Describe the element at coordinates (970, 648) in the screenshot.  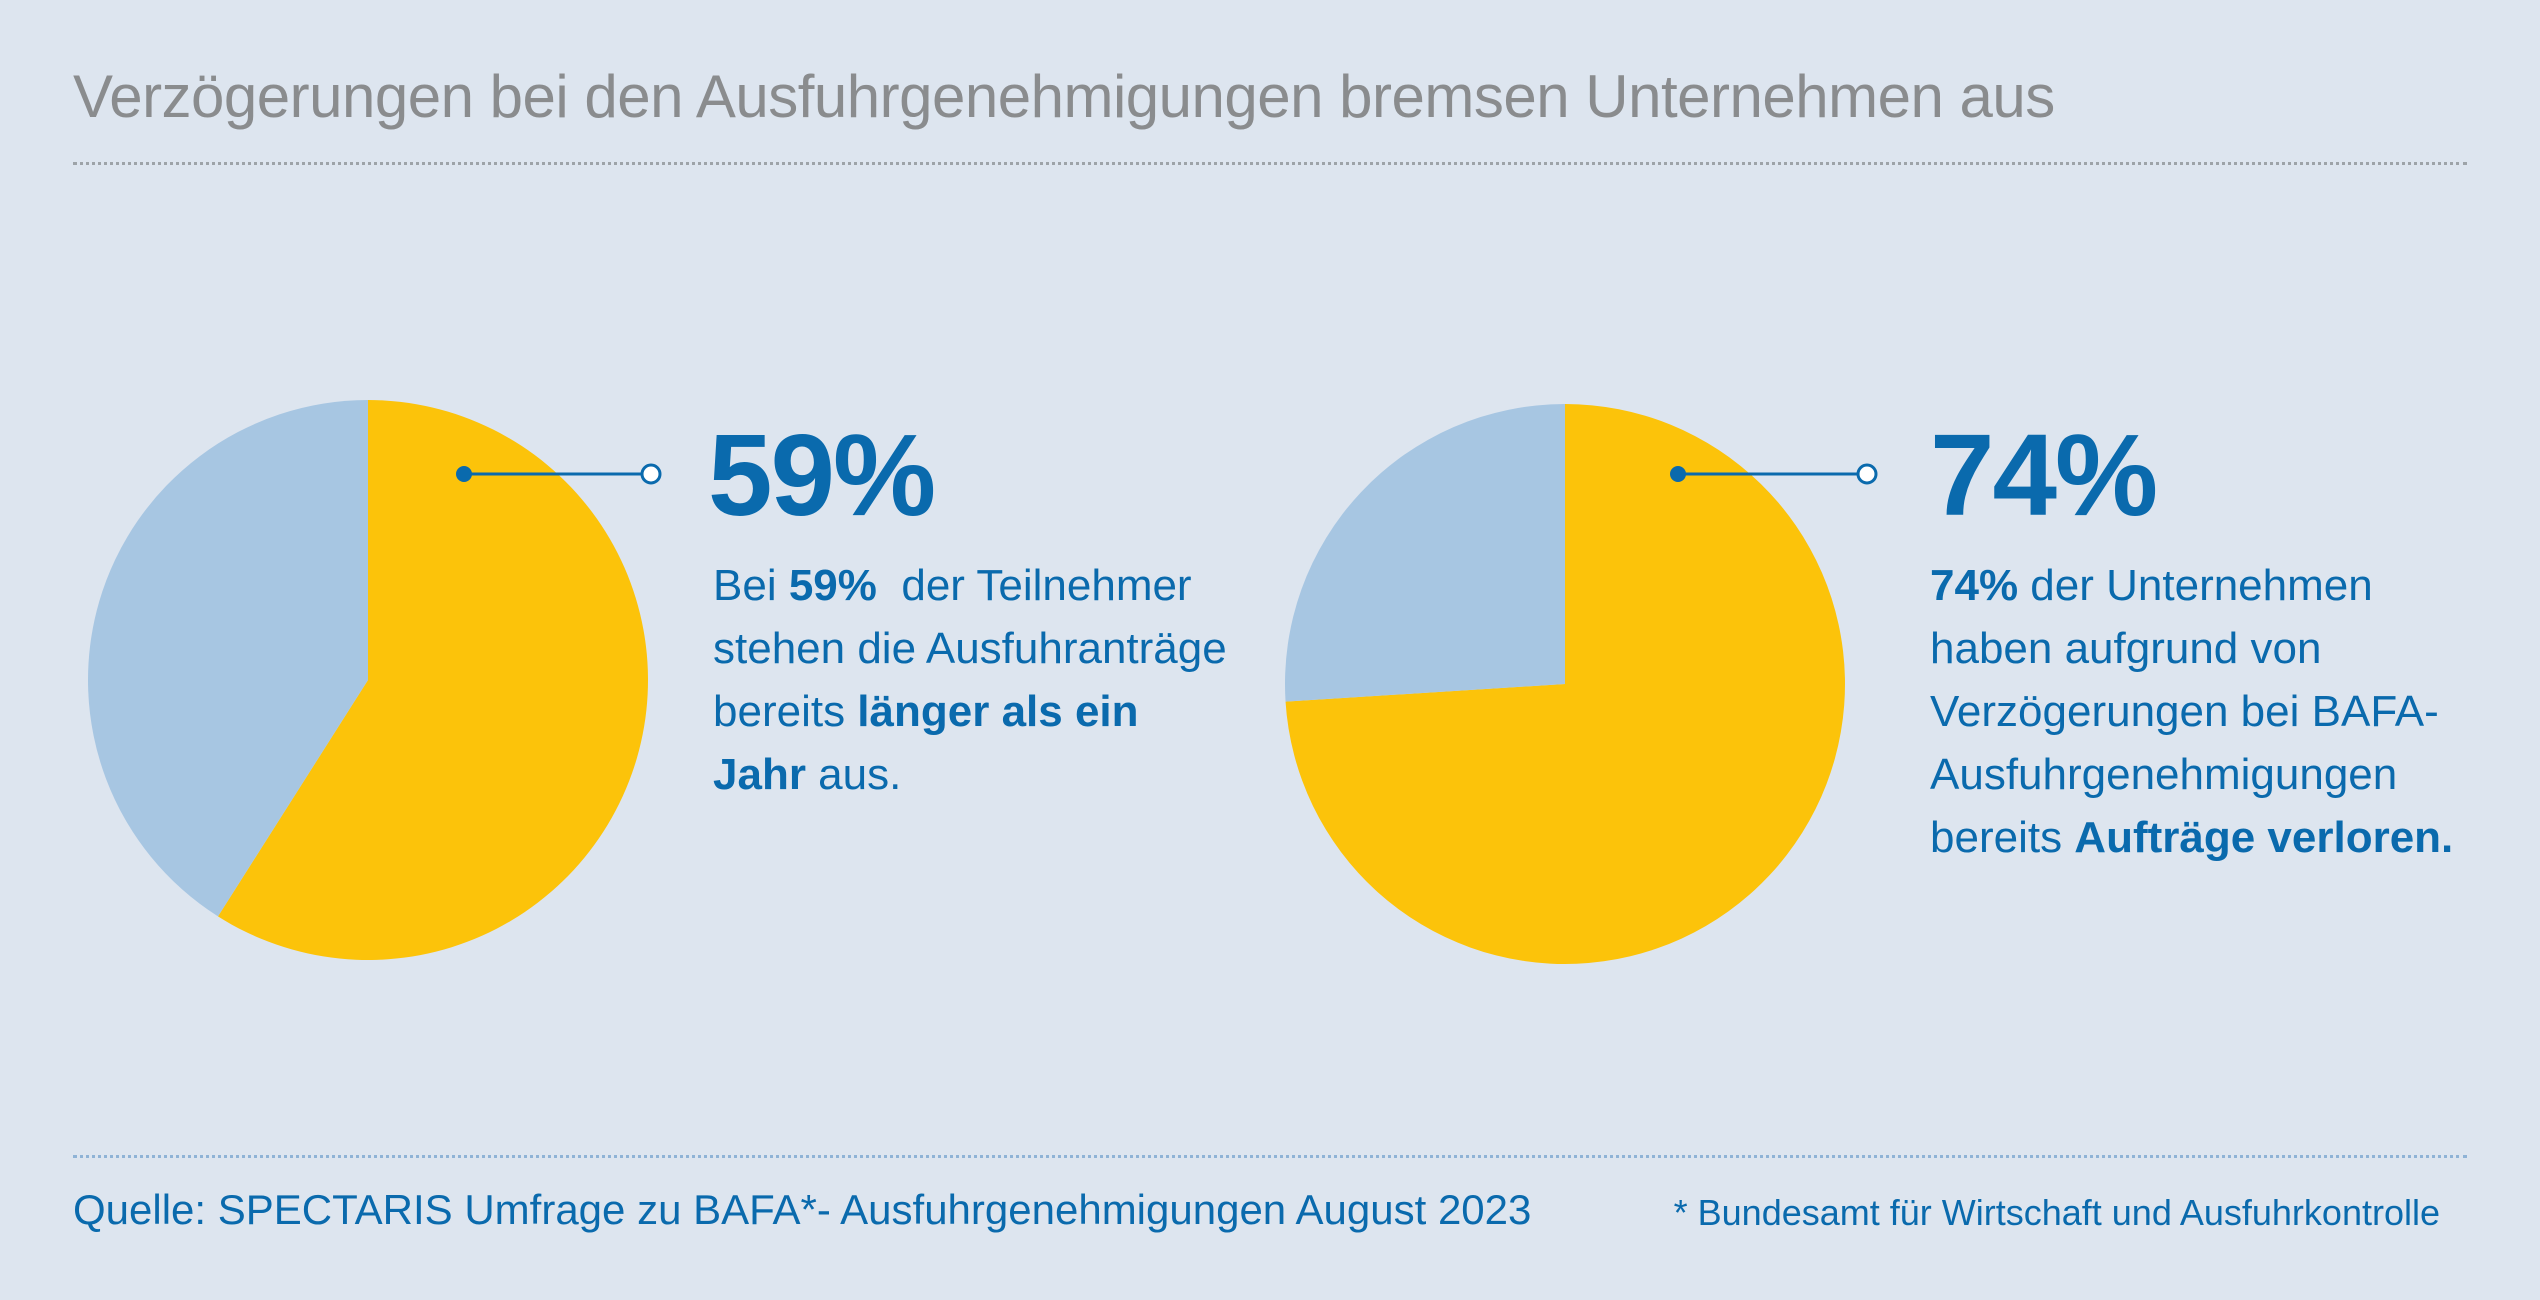
I see `pie-1-line-2: stehen die Ausfuhranträge` at that location.